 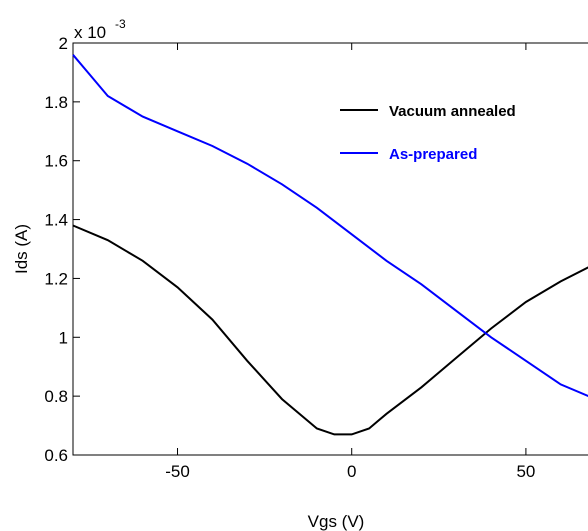 What do you see at coordinates (21, 249) in the screenshot?
I see `y-axis-label: Ids (A)` at bounding box center [21, 249].